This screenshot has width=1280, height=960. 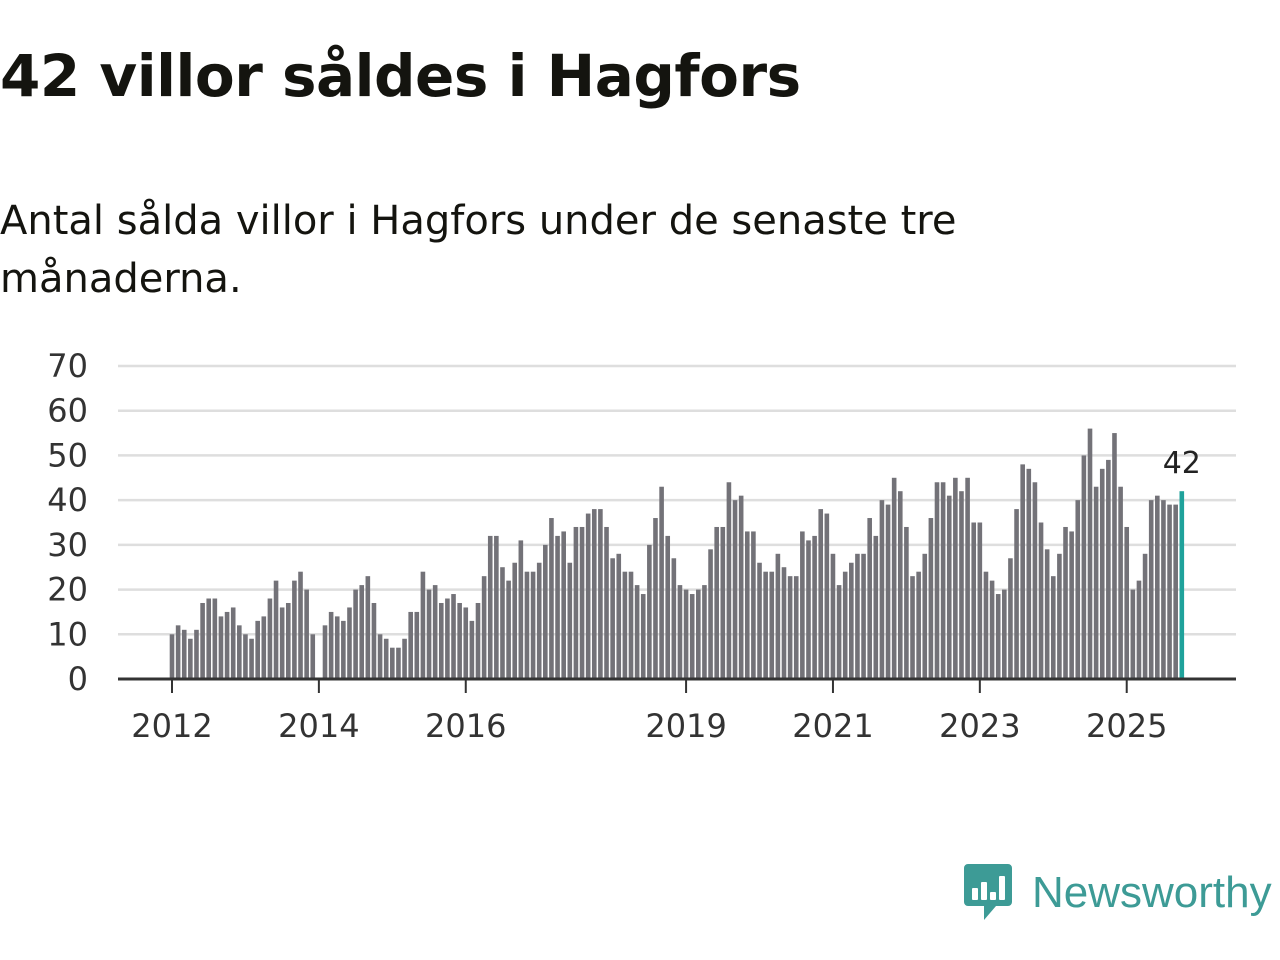 I want to click on x-tick-label: 2012, so click(x=171, y=726).